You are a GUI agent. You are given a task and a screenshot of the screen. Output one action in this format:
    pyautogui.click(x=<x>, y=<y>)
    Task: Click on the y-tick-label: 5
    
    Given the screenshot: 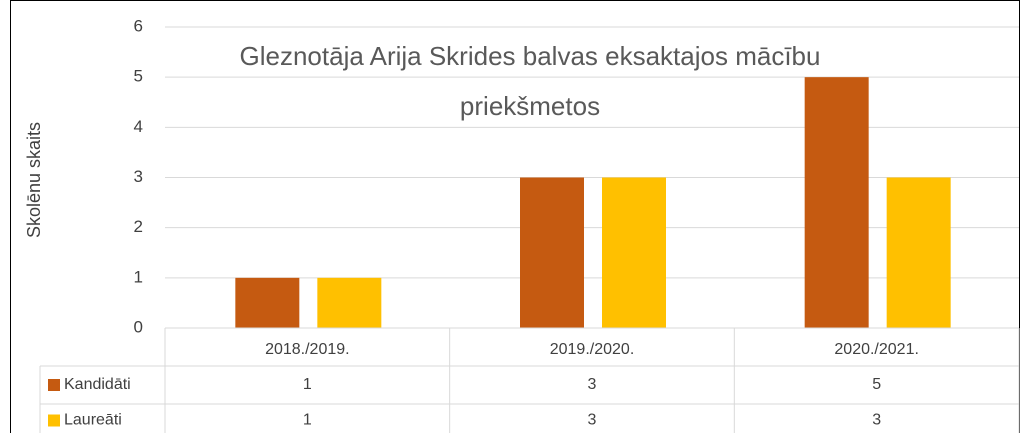 What is the action you would take?
    pyautogui.click(x=138, y=76)
    